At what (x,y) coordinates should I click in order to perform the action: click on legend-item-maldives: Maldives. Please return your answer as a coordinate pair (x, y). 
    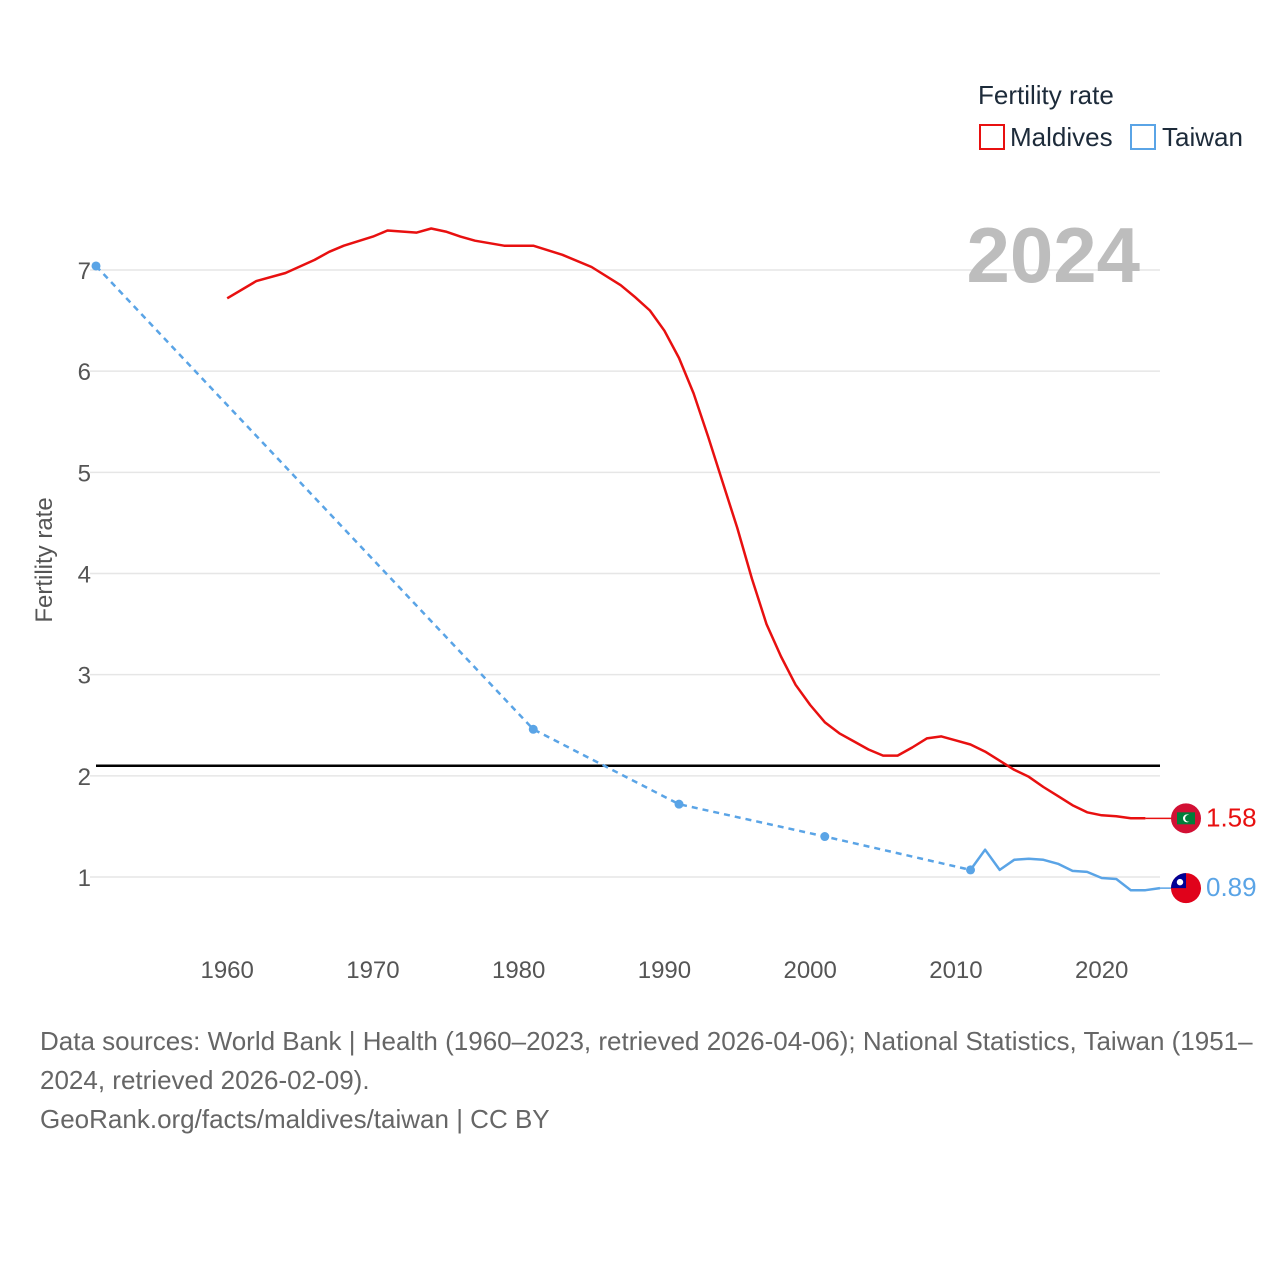
    Looking at the image, I should click on (1046, 137).